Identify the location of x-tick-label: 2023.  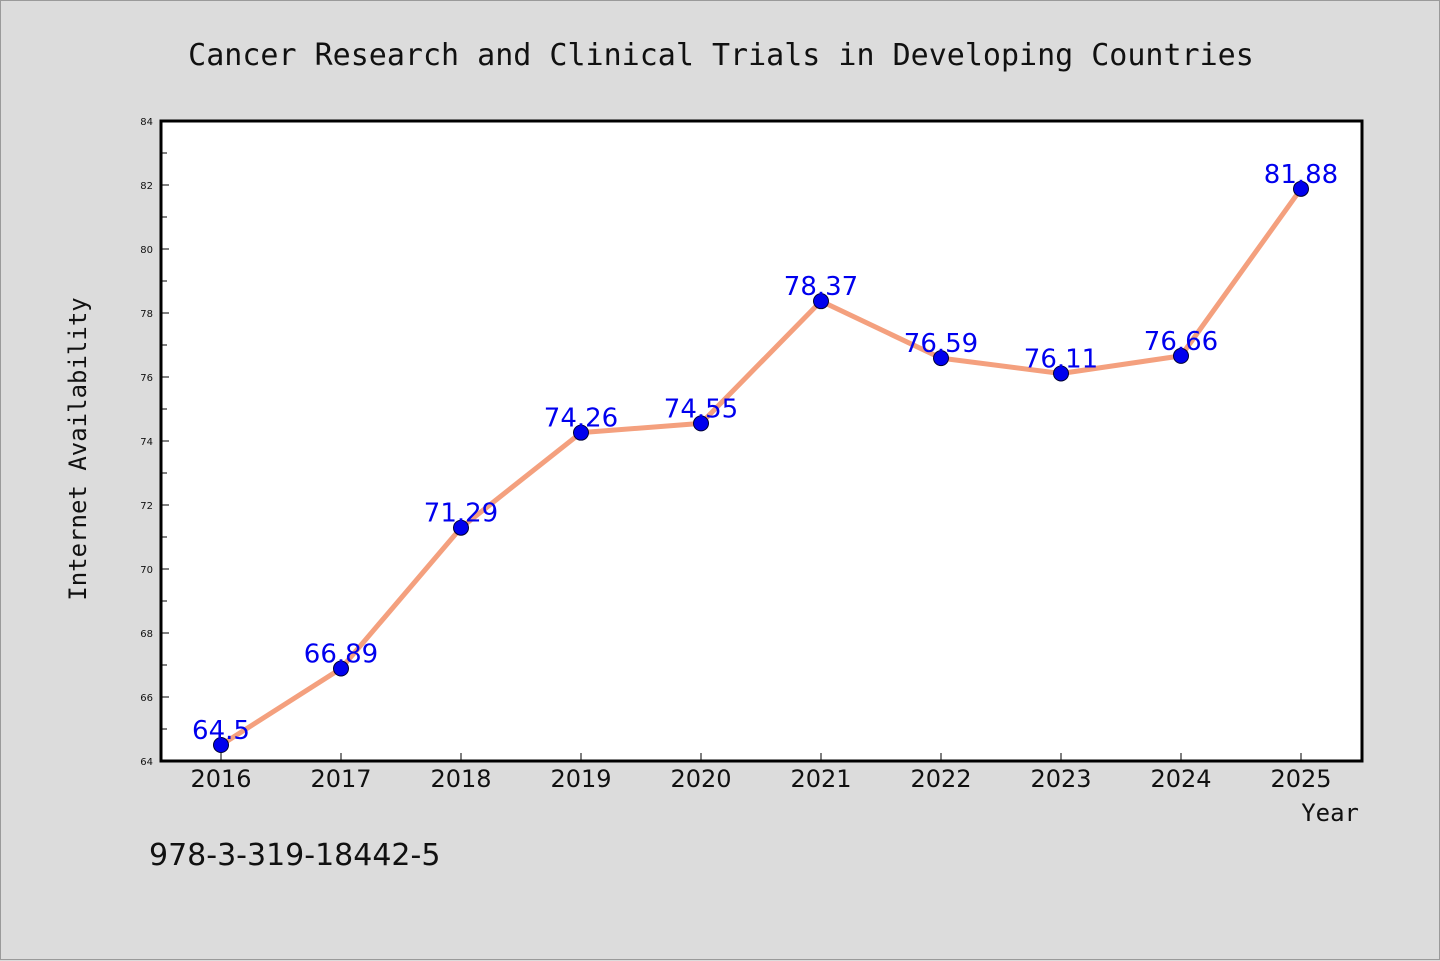
(1060, 779).